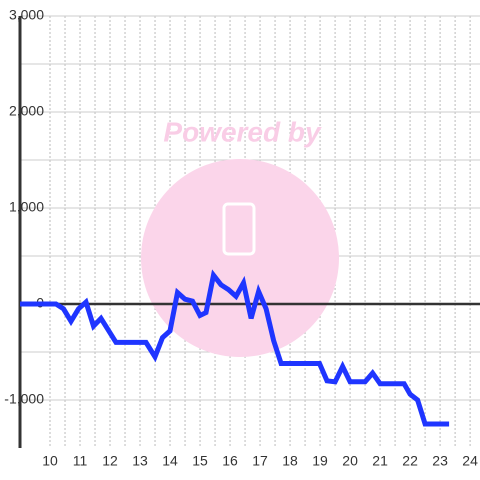 Image resolution: width=480 pixels, height=480 pixels. I want to click on x-tick-label: 22, so click(410, 461).